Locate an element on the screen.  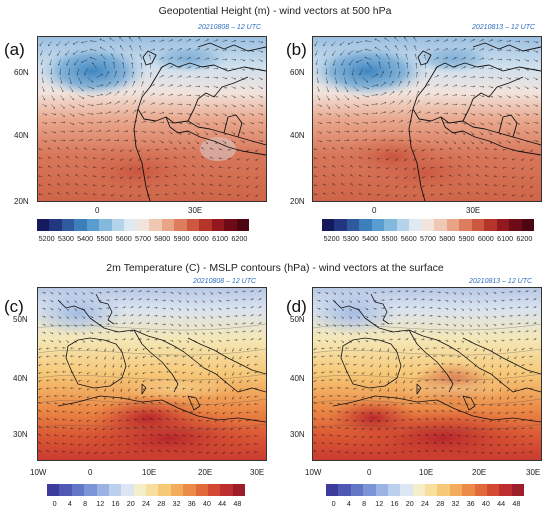
map-panel-d is located at coordinates (427, 374).